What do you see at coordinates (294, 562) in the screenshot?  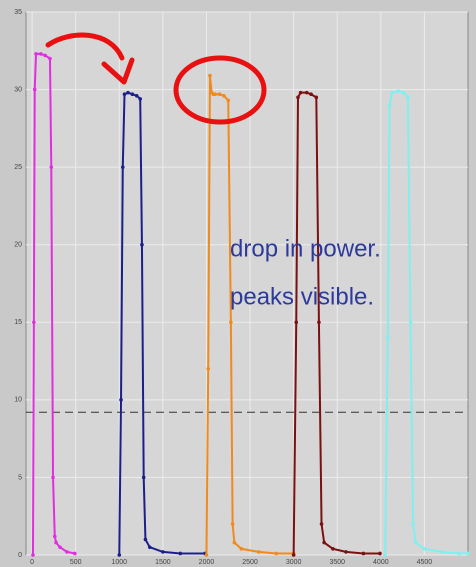 I see `x-tick-label: 3000` at bounding box center [294, 562].